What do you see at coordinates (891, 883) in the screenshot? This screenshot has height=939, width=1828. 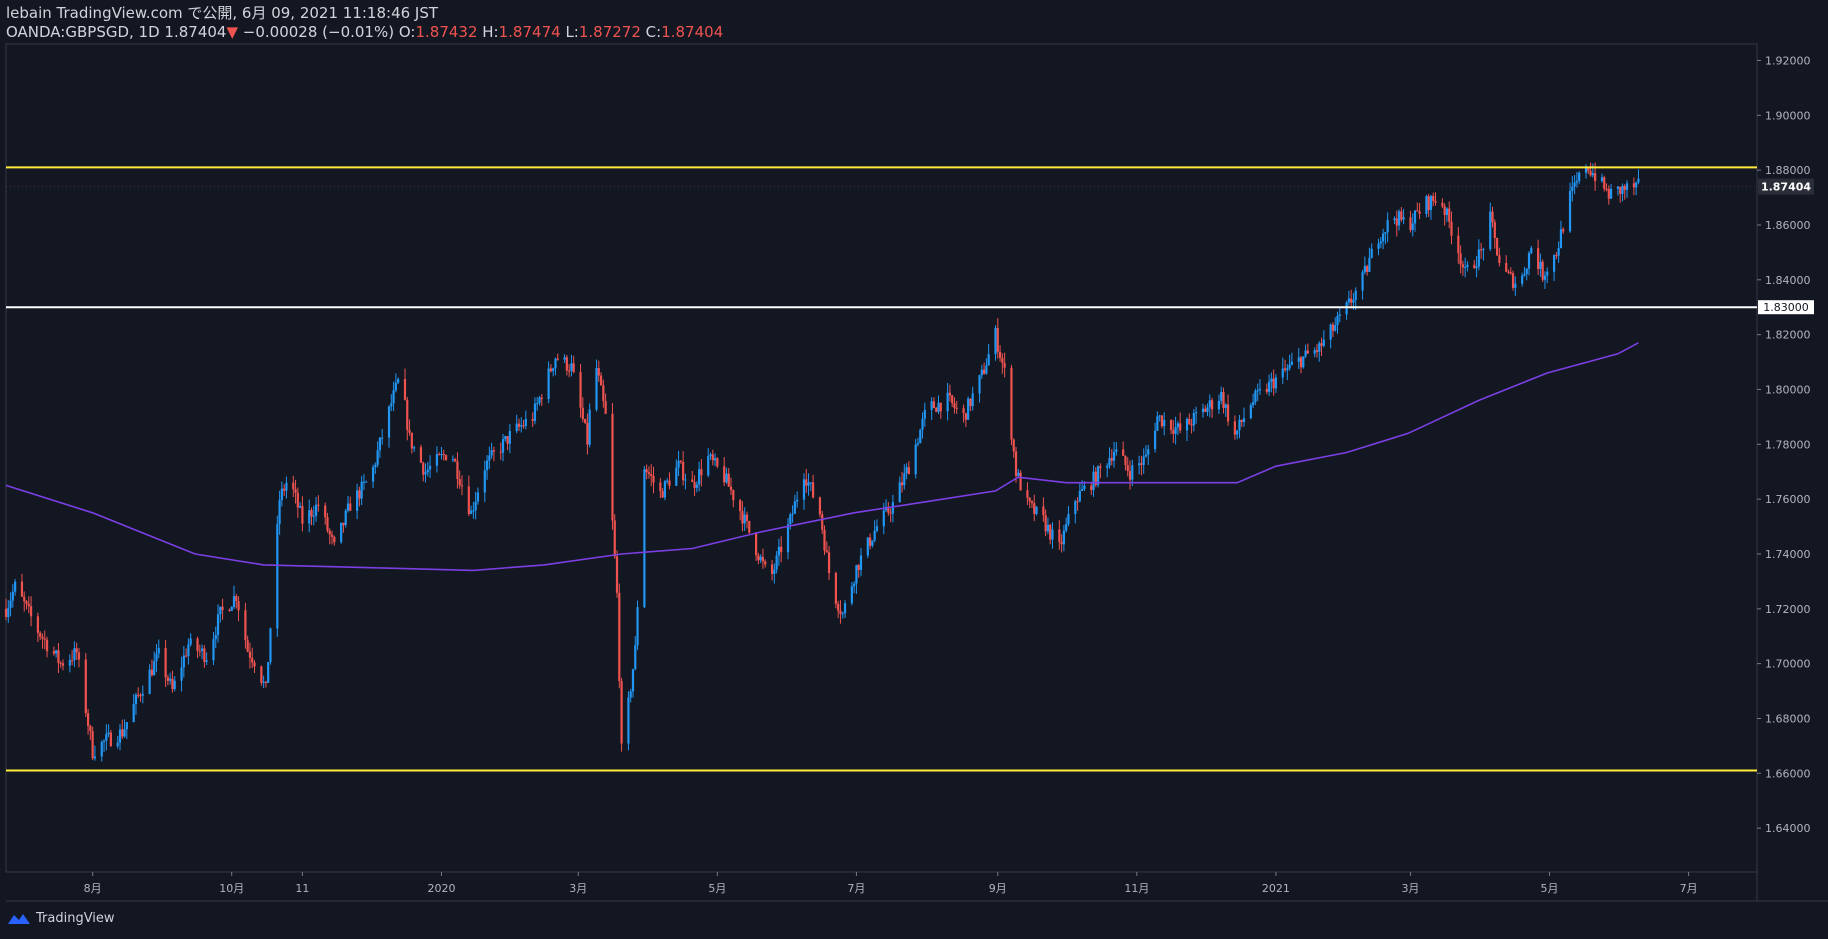 I see `time-axis: 8月 10月 11 2020 3月 5月 7月 9月 11月 2021 3月 5月 7月` at bounding box center [891, 883].